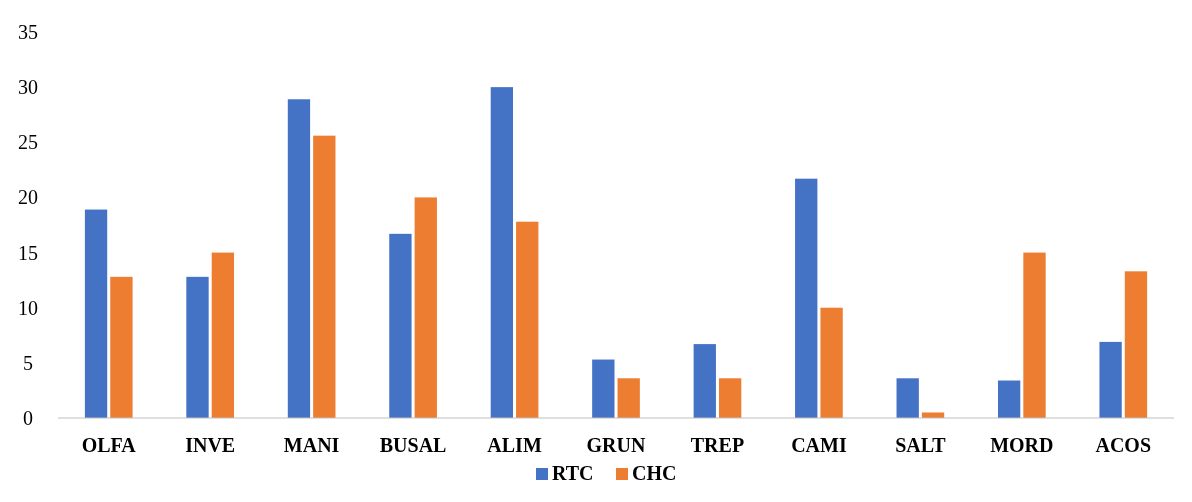  I want to click on y-tick-label: 30, so click(28, 87).